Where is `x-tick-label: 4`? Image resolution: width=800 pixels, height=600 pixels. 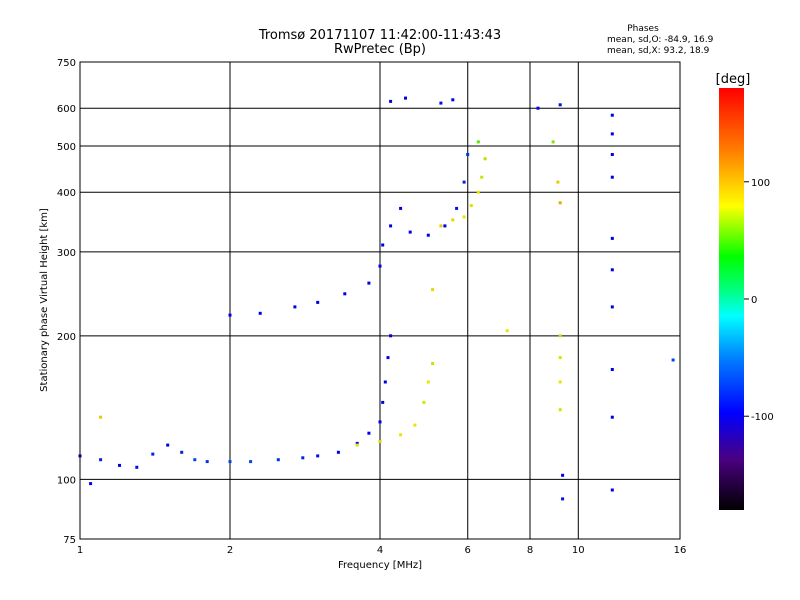 x-tick-label: 4 is located at coordinates (380, 550).